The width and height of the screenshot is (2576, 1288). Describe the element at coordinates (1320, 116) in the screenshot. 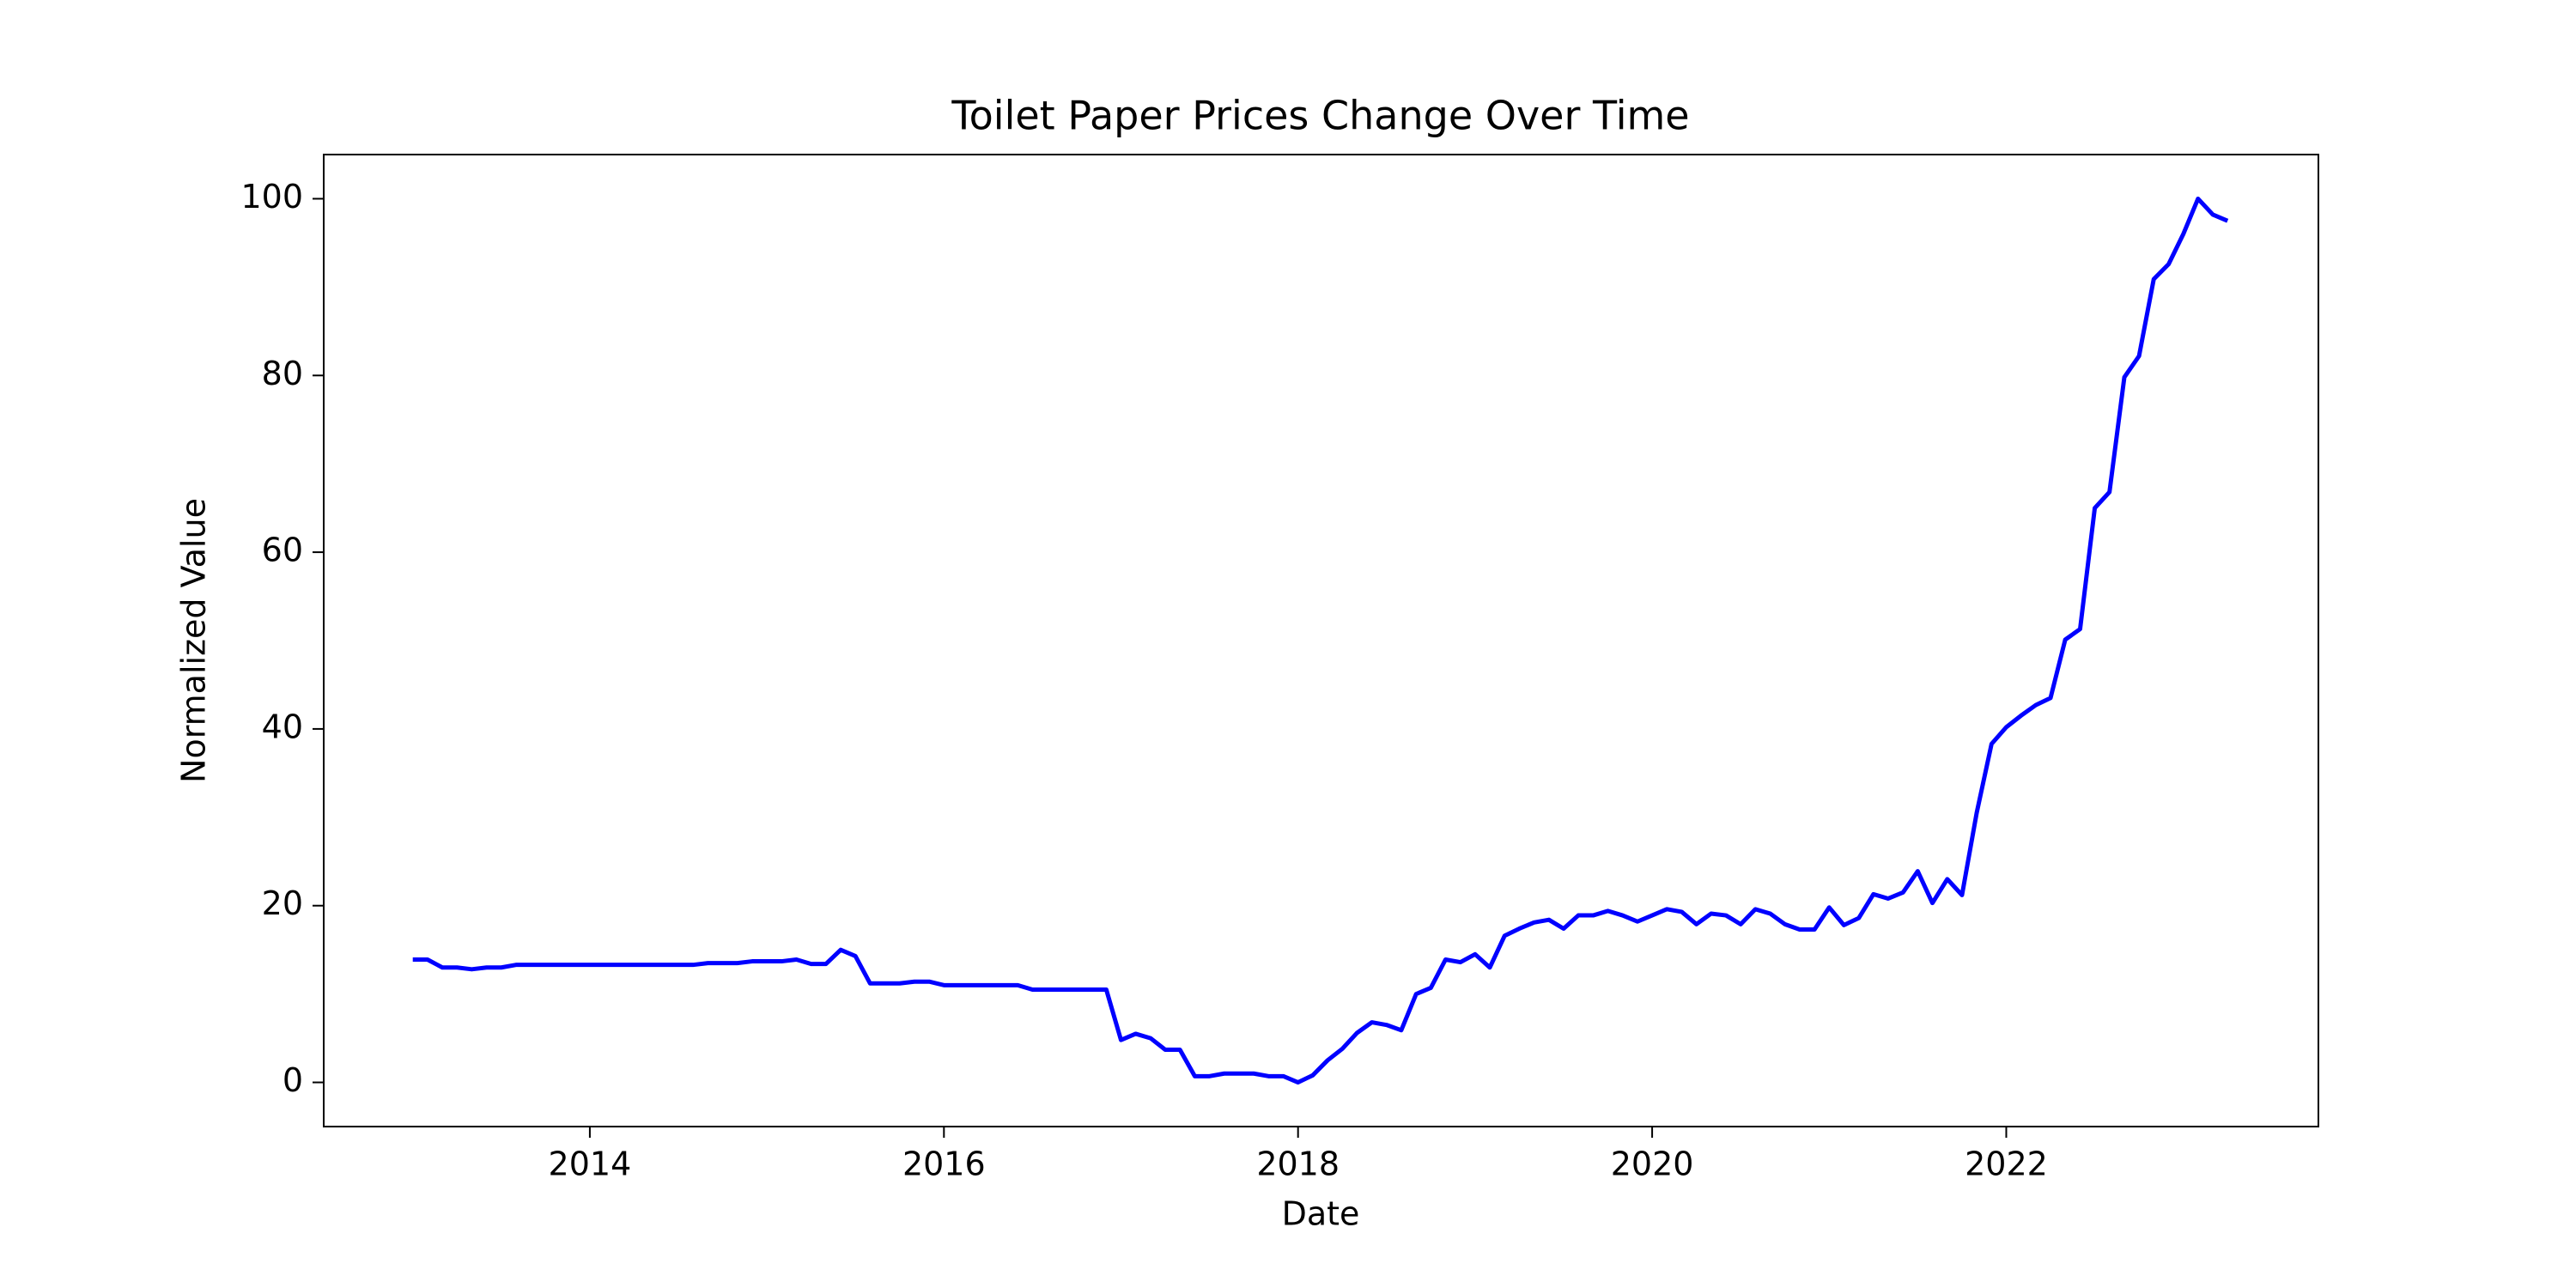

I see `chart-title: Toilet Paper Prices Change Over Time` at that location.